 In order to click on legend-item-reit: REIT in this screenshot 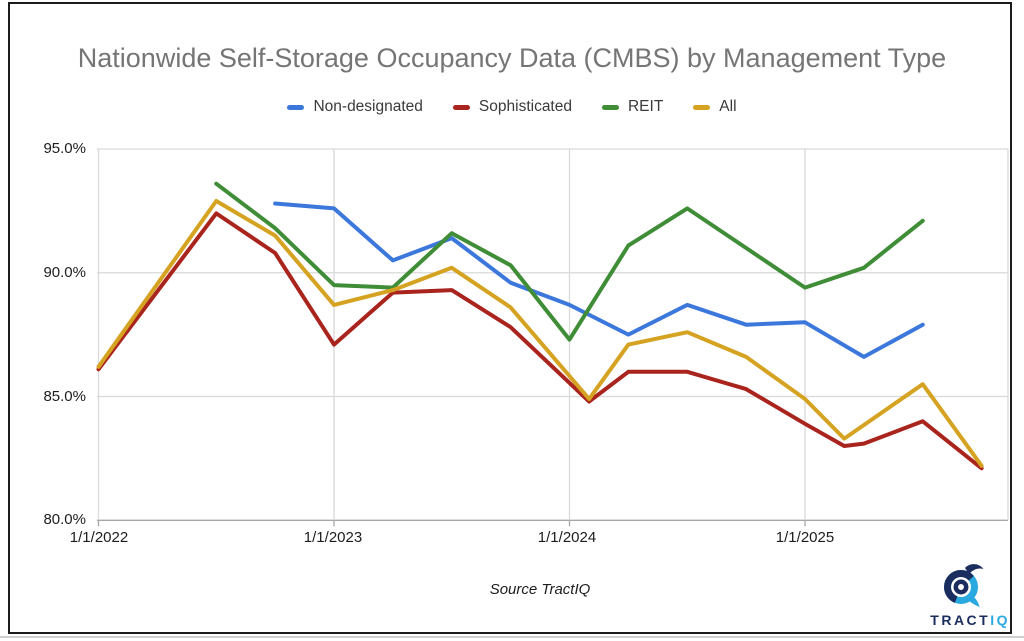, I will do `click(632, 107)`.